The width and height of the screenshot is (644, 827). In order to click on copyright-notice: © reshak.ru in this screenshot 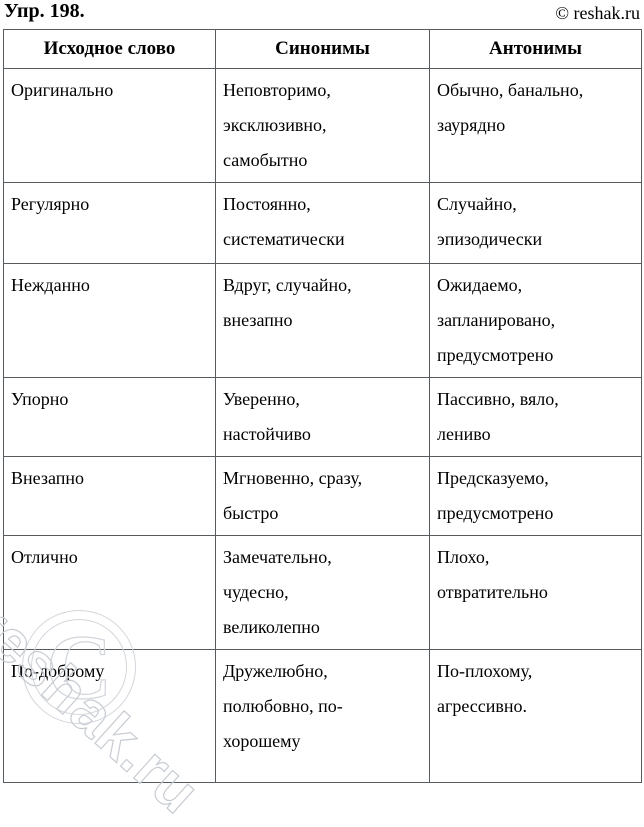, I will do `click(597, 13)`.